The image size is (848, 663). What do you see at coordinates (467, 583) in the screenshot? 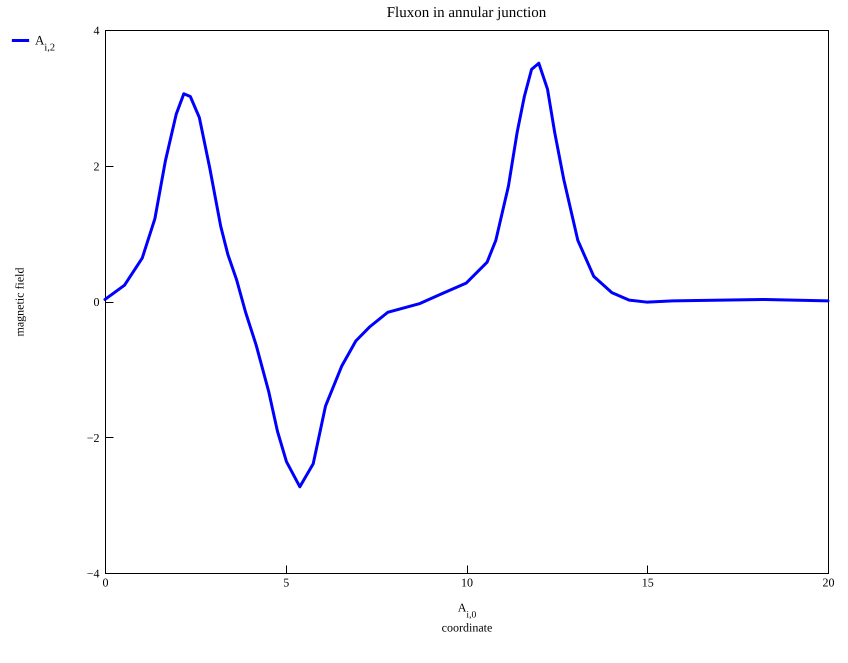
I see `x-tick-label: 10` at bounding box center [467, 583].